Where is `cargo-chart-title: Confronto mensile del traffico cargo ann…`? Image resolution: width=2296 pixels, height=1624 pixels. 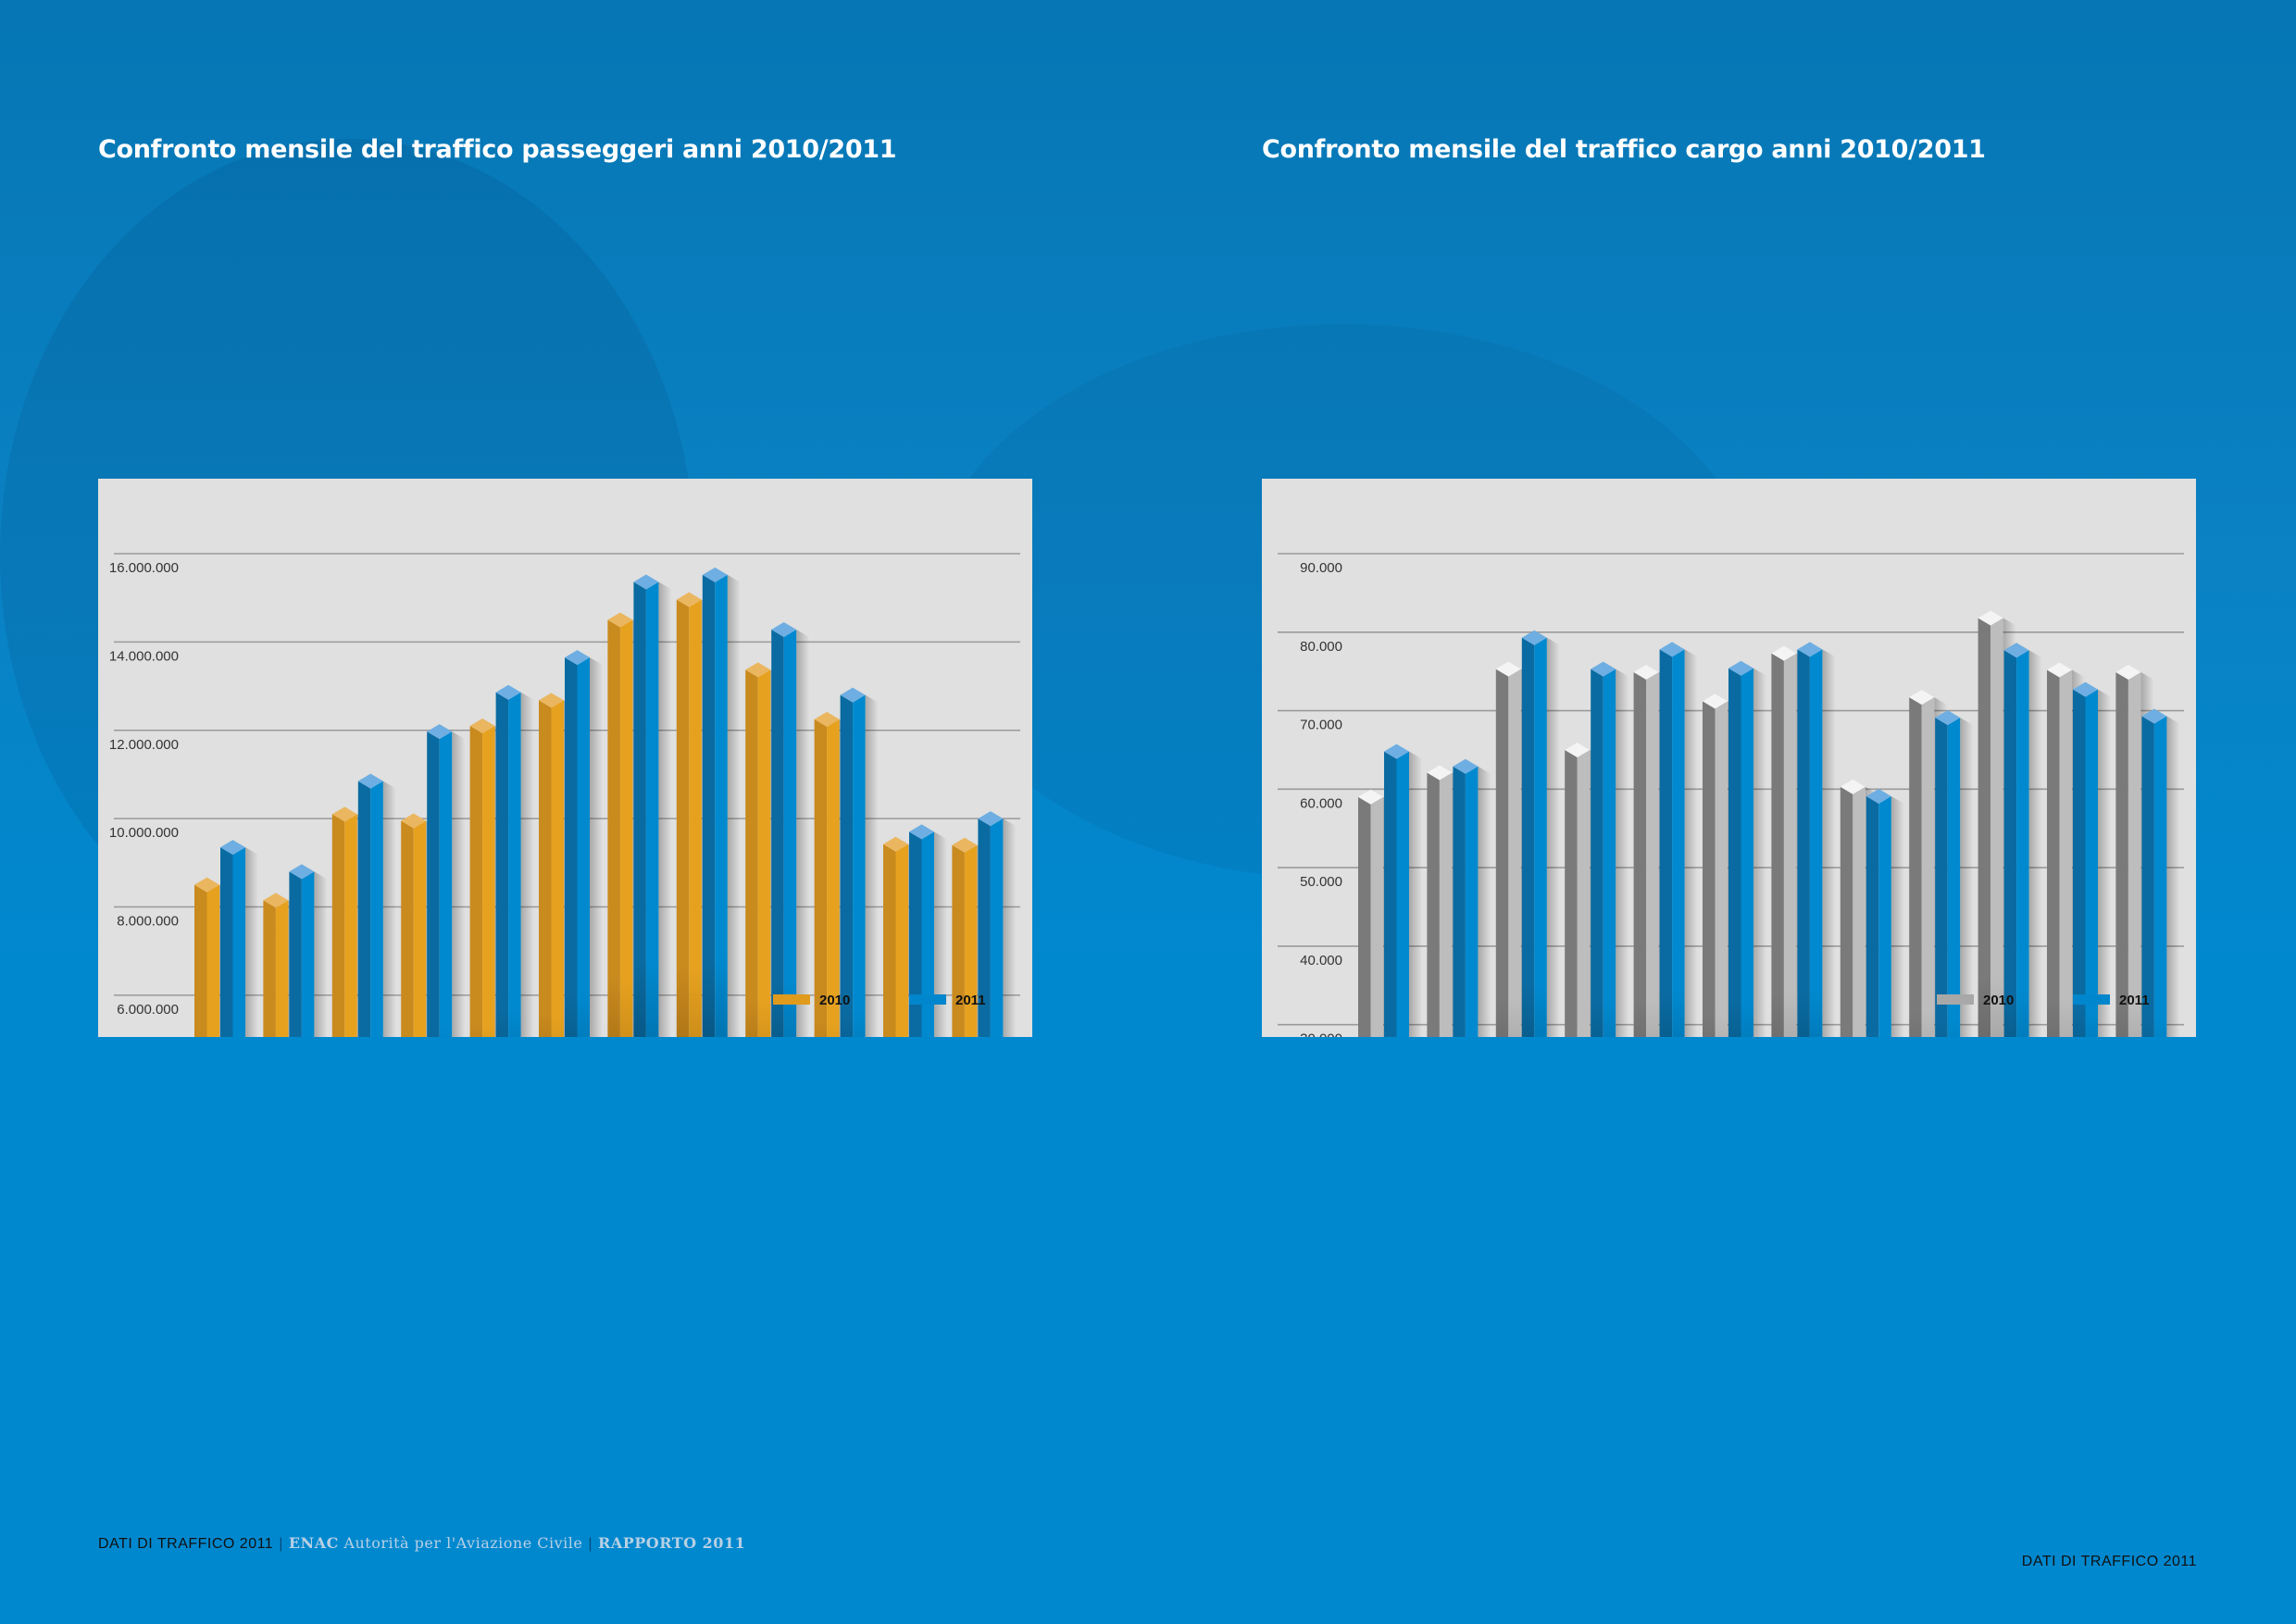 cargo-chart-title: Confronto mensile del traffico cargo ann… is located at coordinates (1624, 149).